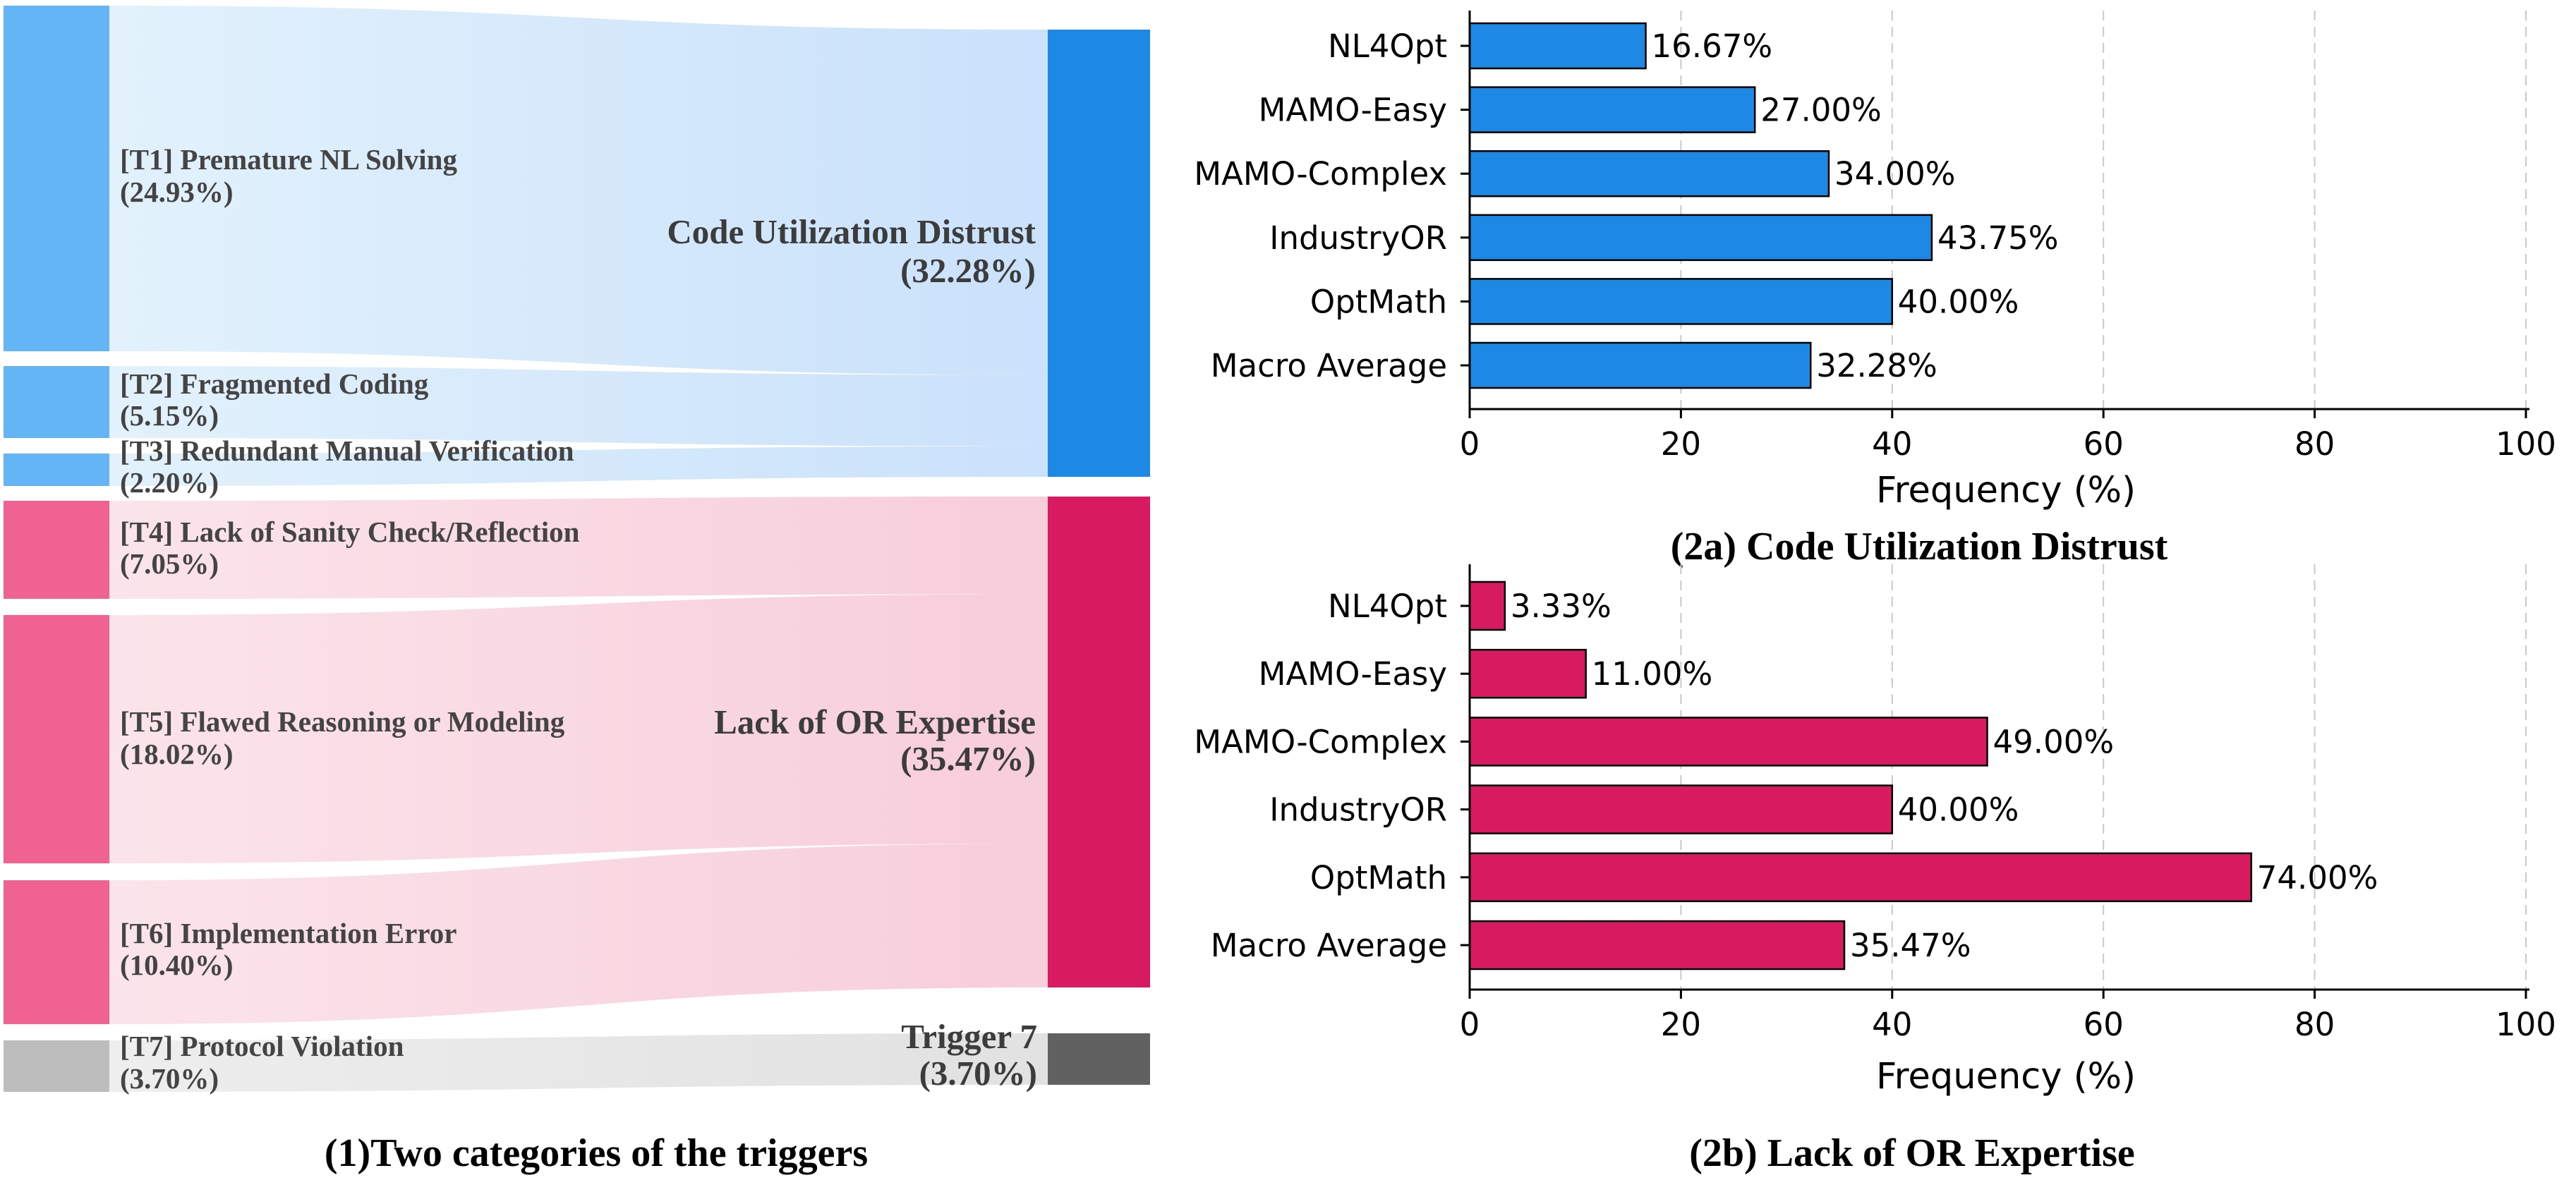  I want to click on chart-2b-axes, so click(1995, 778).